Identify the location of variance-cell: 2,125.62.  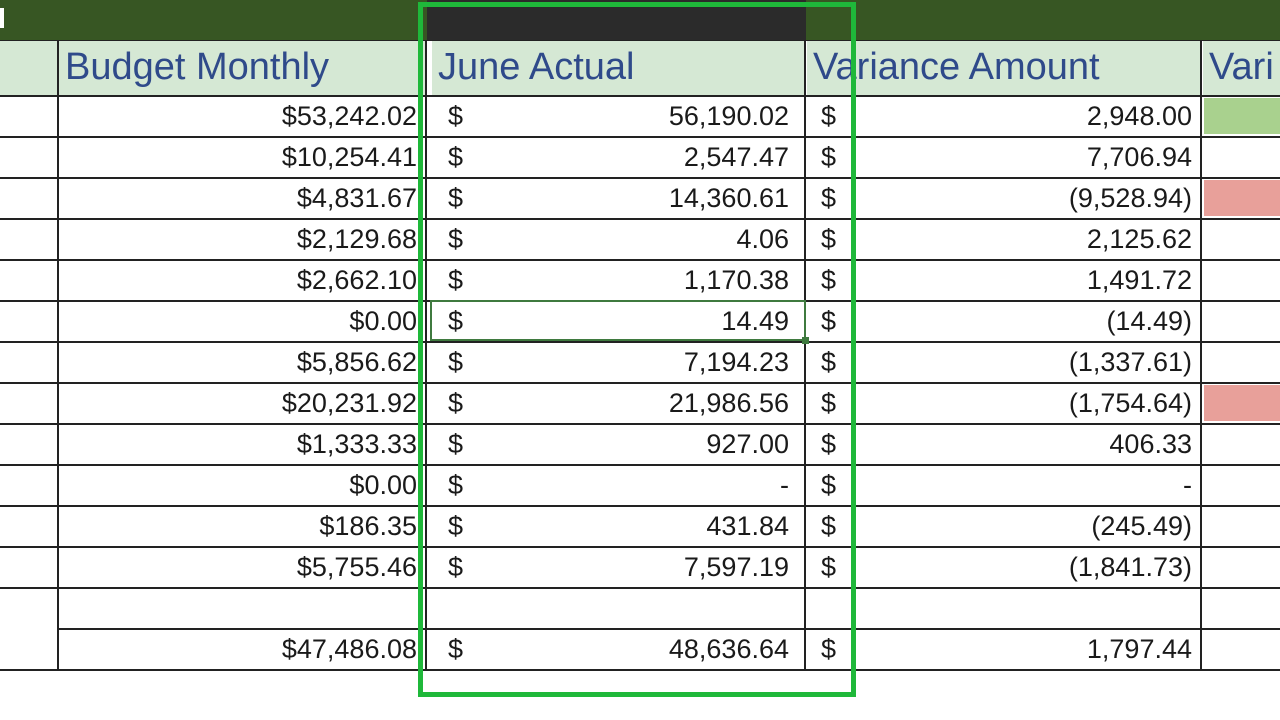
(1139, 239).